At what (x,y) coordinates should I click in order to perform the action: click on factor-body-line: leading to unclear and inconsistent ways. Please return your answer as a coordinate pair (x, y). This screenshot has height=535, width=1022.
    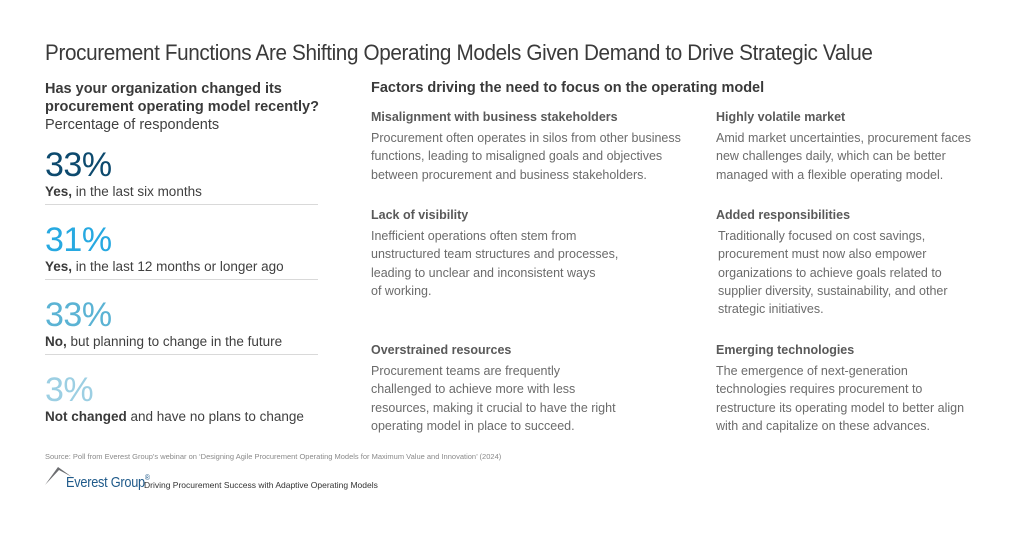
    Looking at the image, I should click on (483, 272).